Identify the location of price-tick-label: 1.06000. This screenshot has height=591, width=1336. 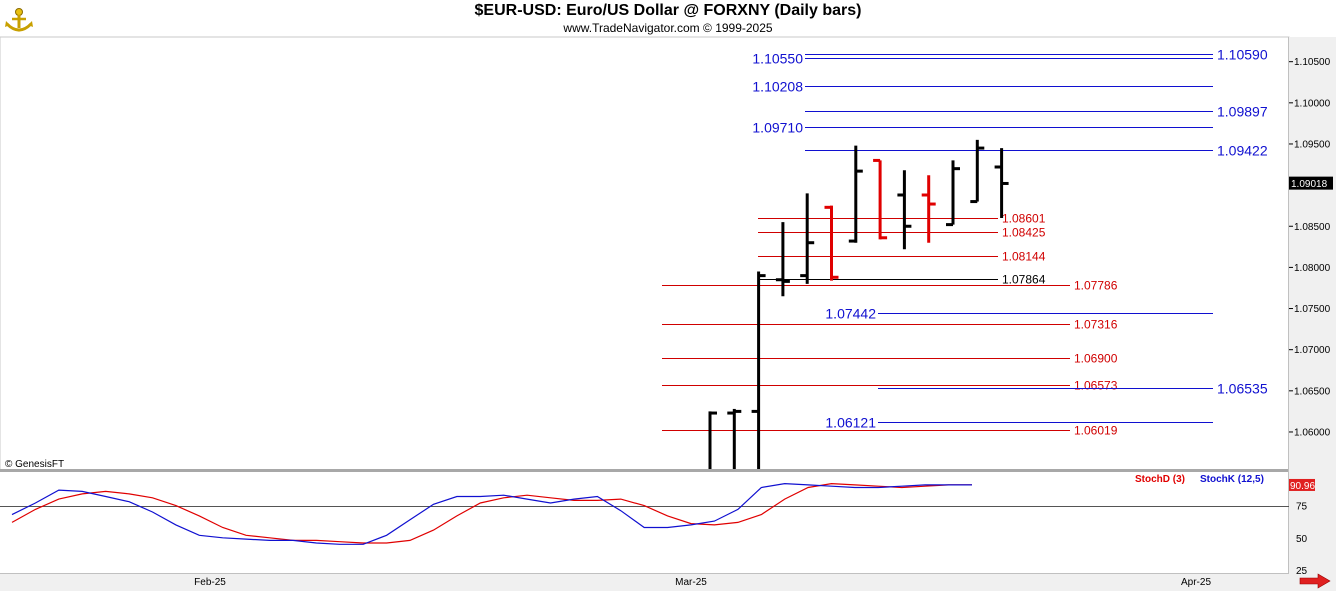
(1312, 432).